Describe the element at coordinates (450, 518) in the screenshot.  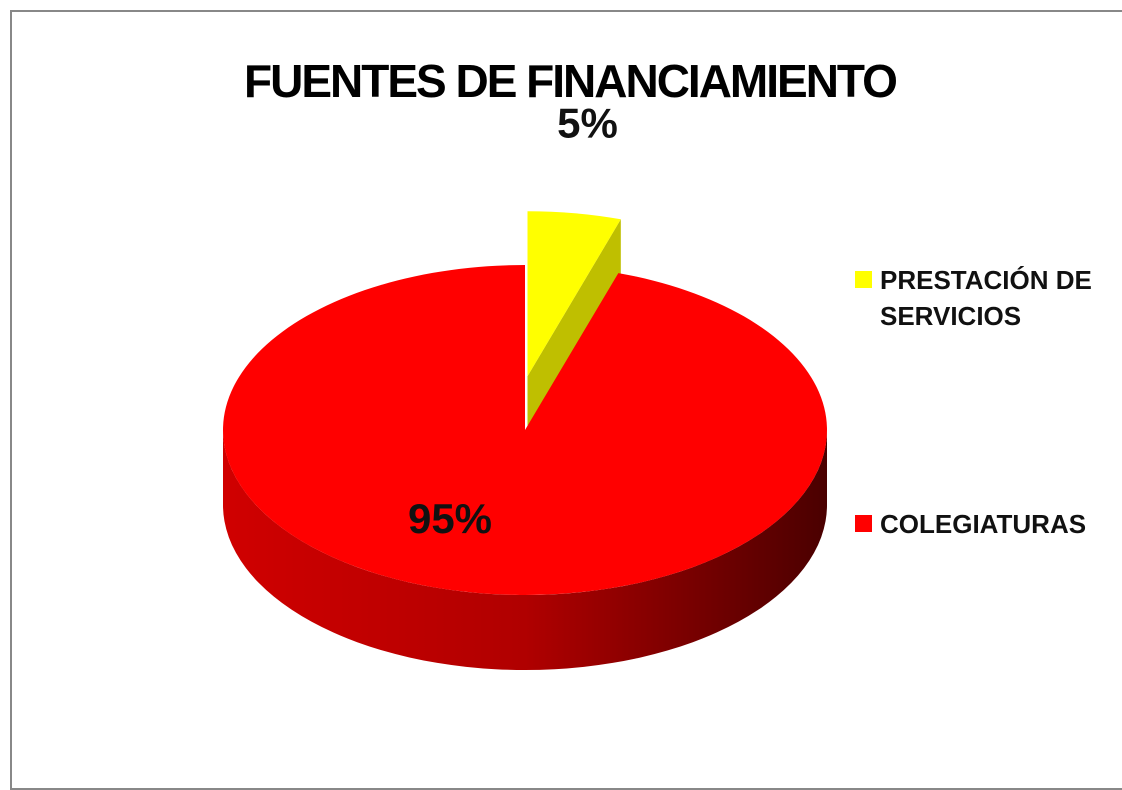
I see `data-label: 95%` at that location.